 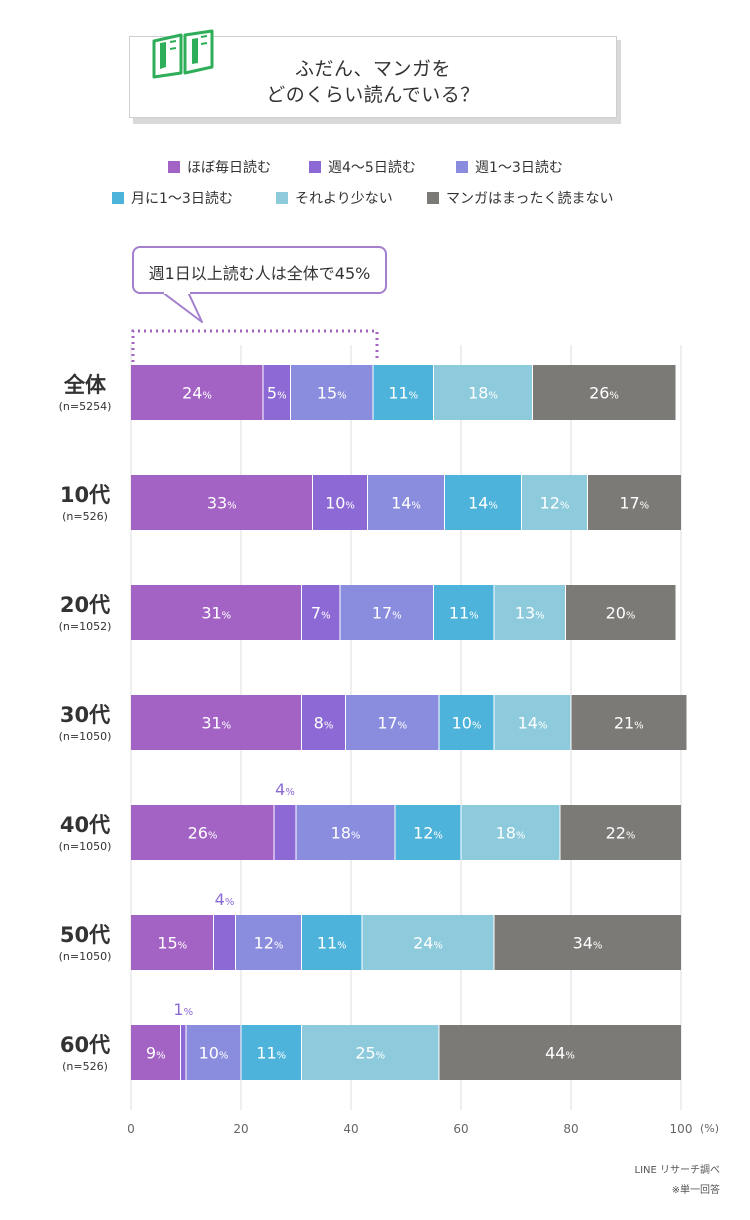 I want to click on x-tick-label: 0, so click(x=131, y=1129).